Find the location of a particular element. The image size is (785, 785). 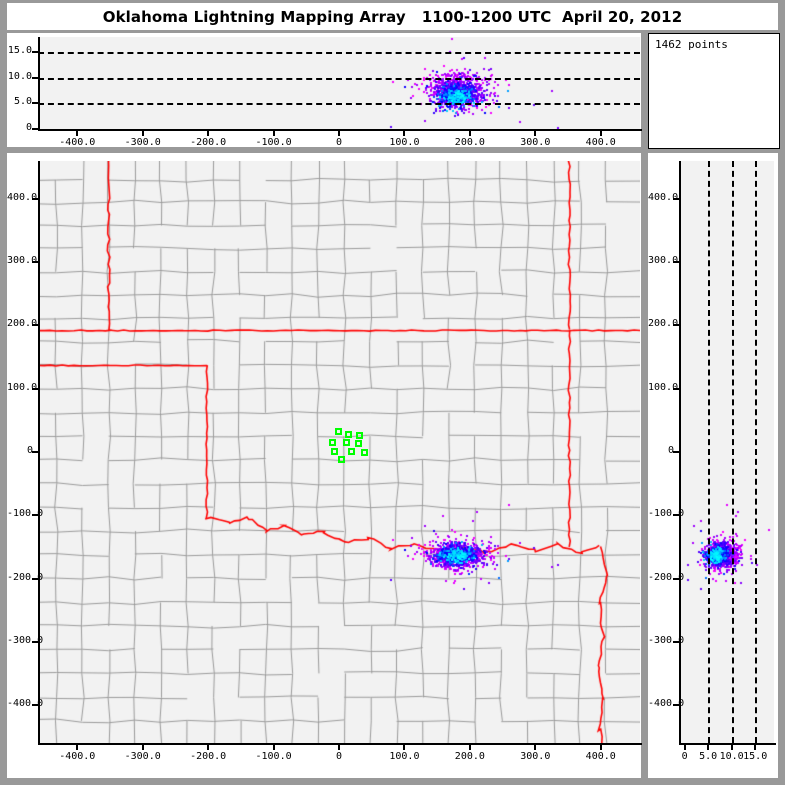

info-panel: 1462 points is located at coordinates (714, 91).